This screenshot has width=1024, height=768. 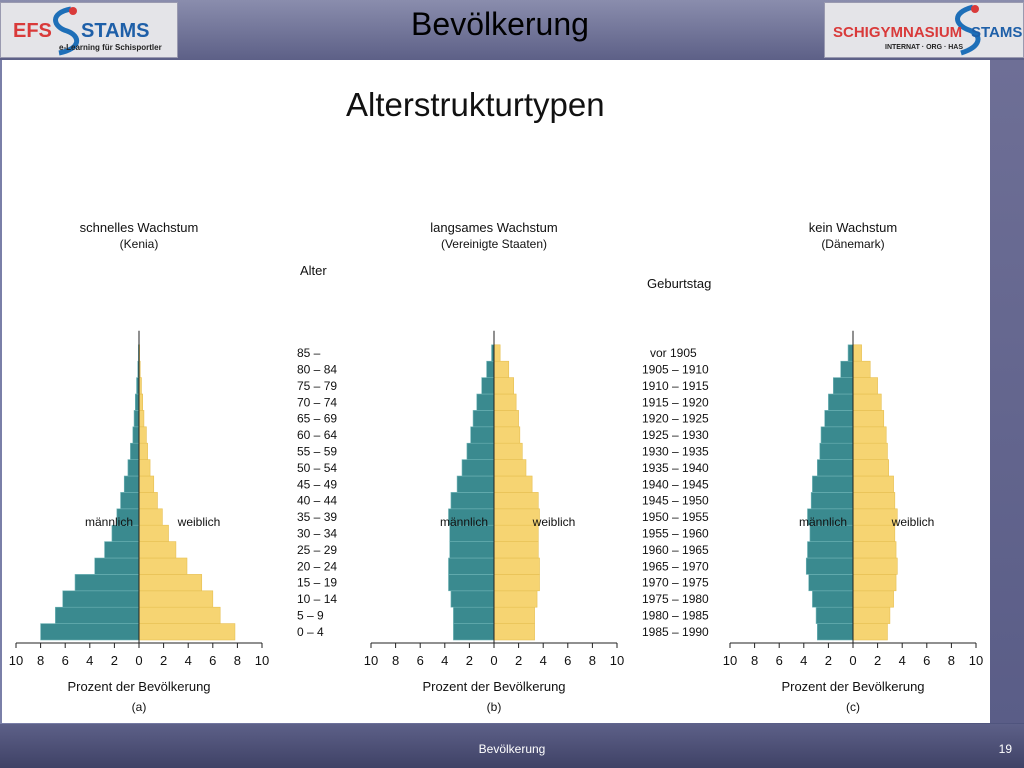 I want to click on birth-label-14: 1970 – 1975, so click(x=675, y=583).